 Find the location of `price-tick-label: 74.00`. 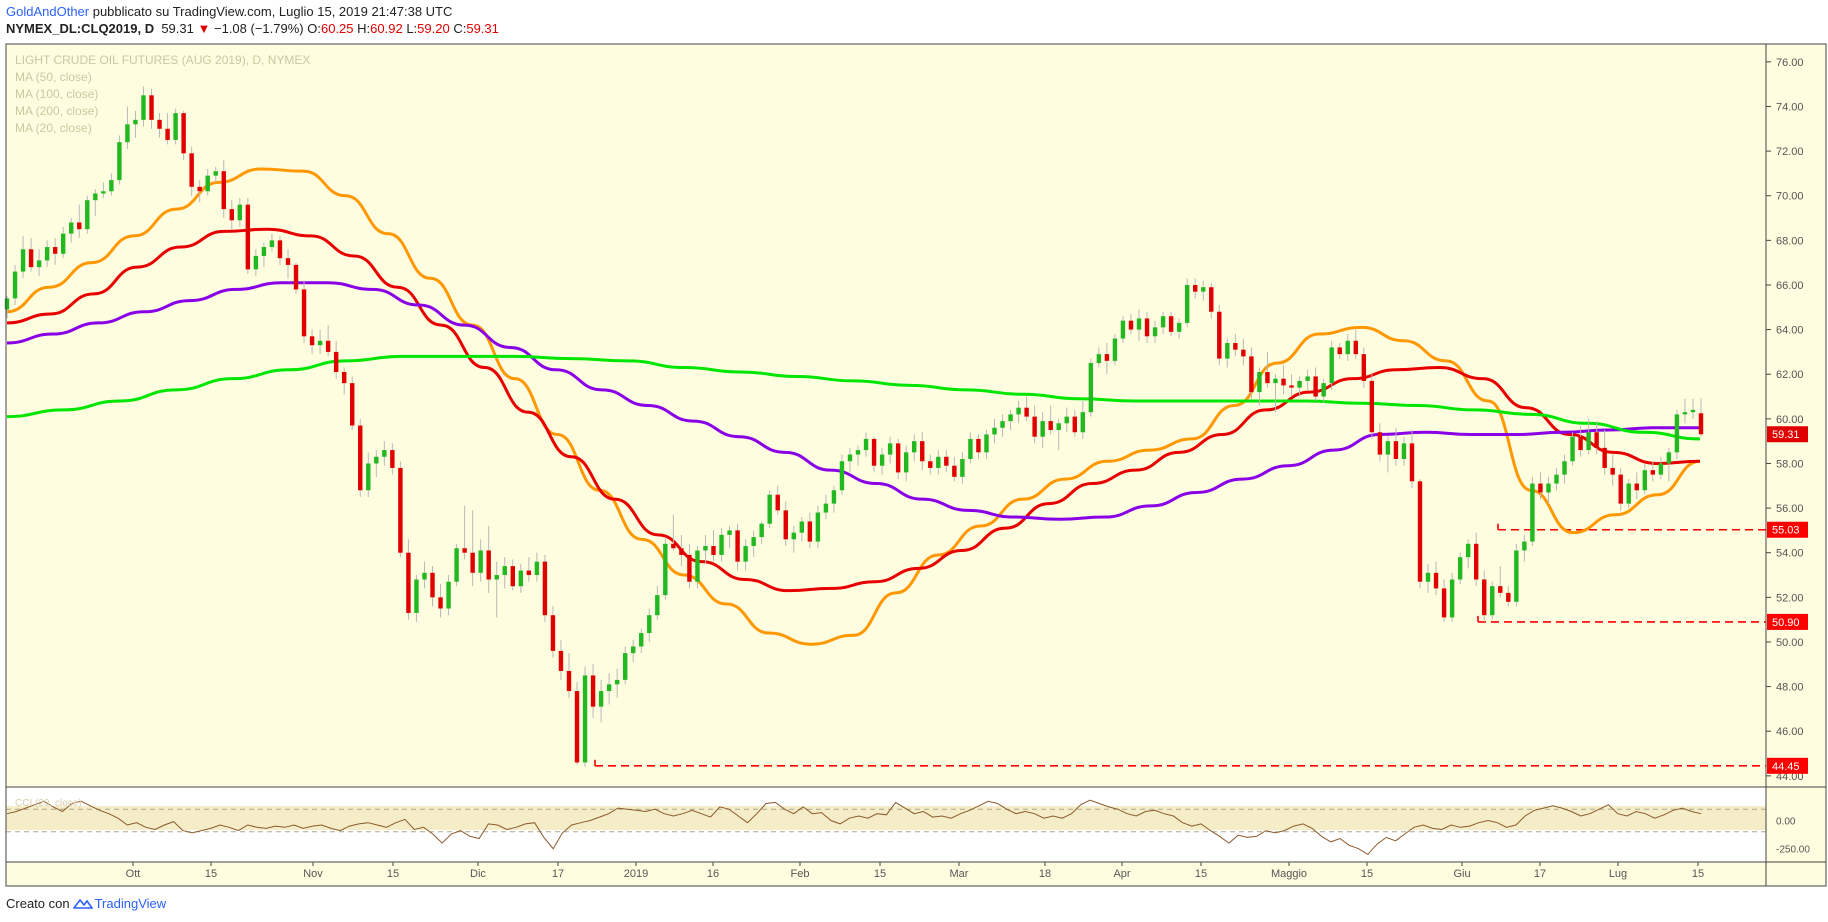

price-tick-label: 74.00 is located at coordinates (1790, 107).